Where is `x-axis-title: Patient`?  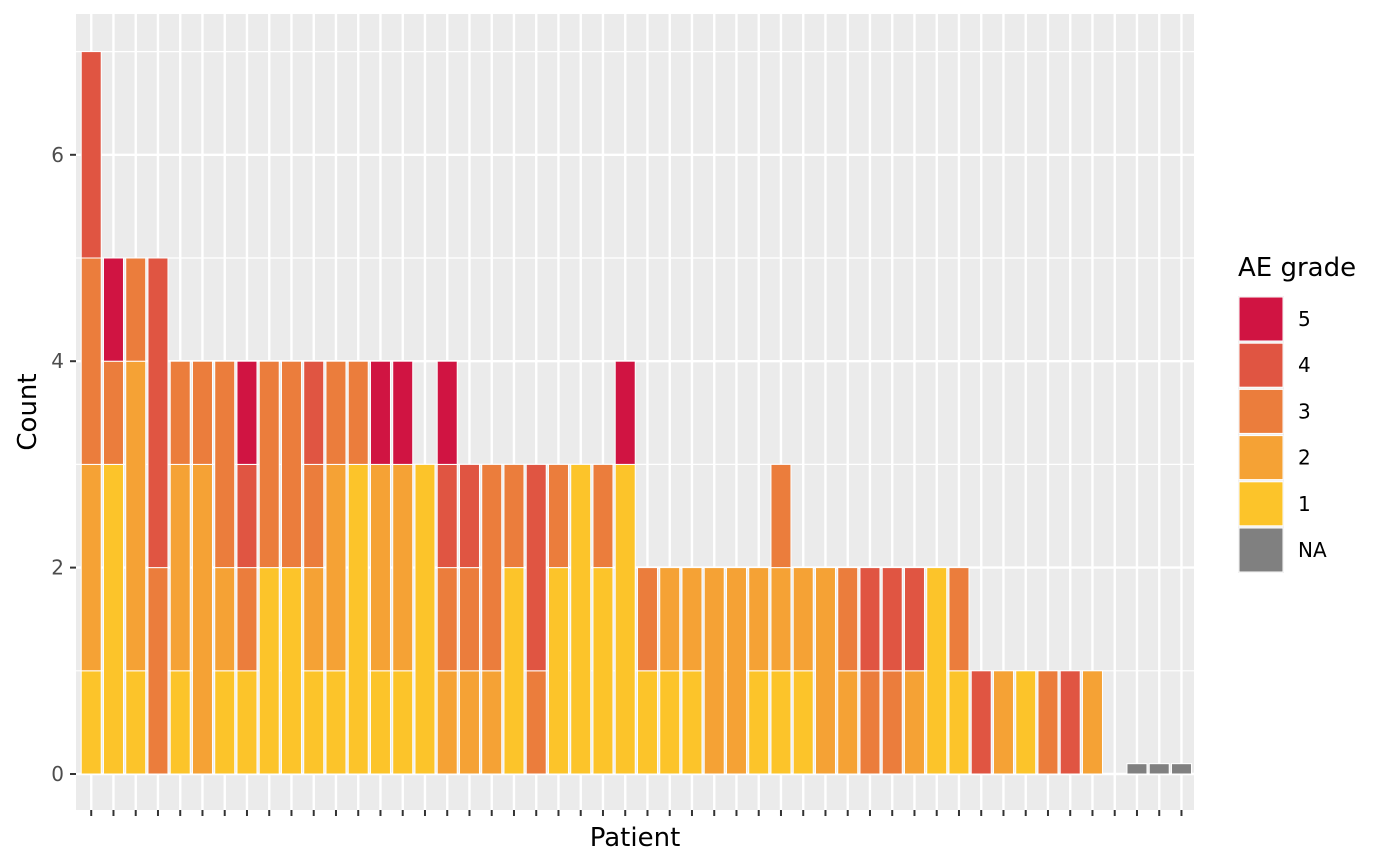
x-axis-title: Patient is located at coordinates (635, 838).